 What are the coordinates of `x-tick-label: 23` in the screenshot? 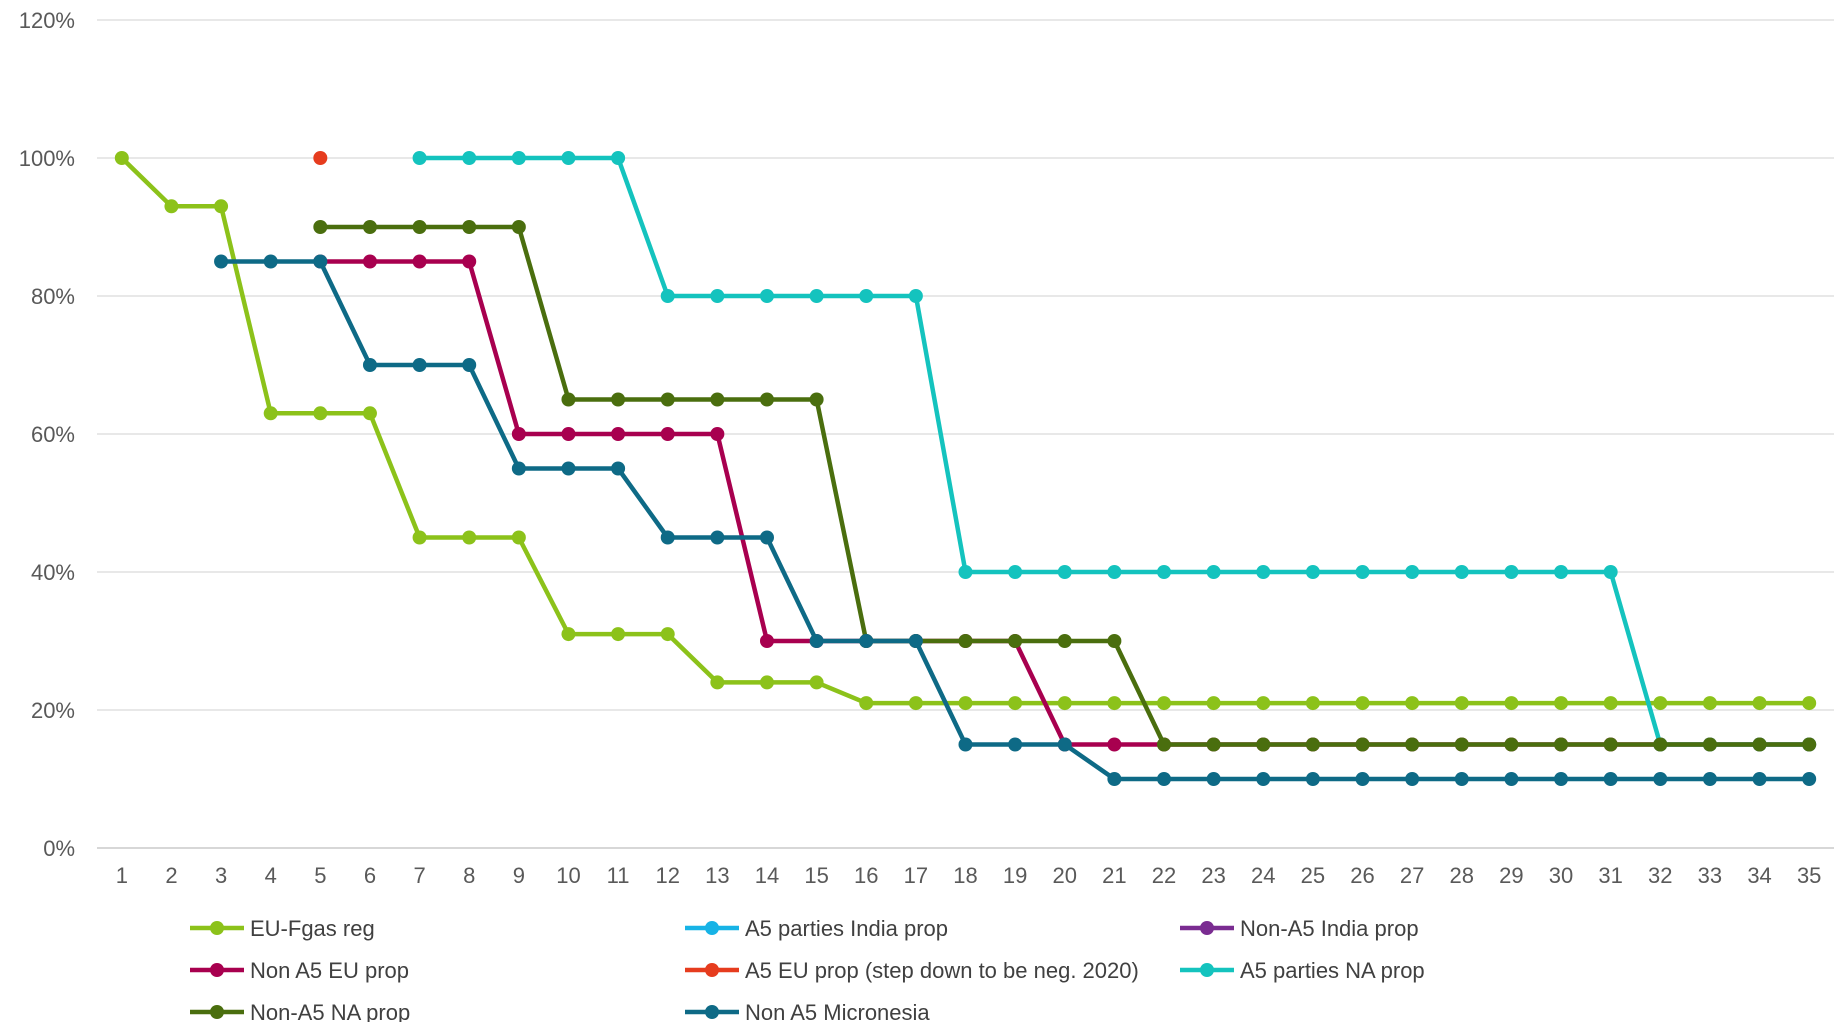 It's located at (1213, 875).